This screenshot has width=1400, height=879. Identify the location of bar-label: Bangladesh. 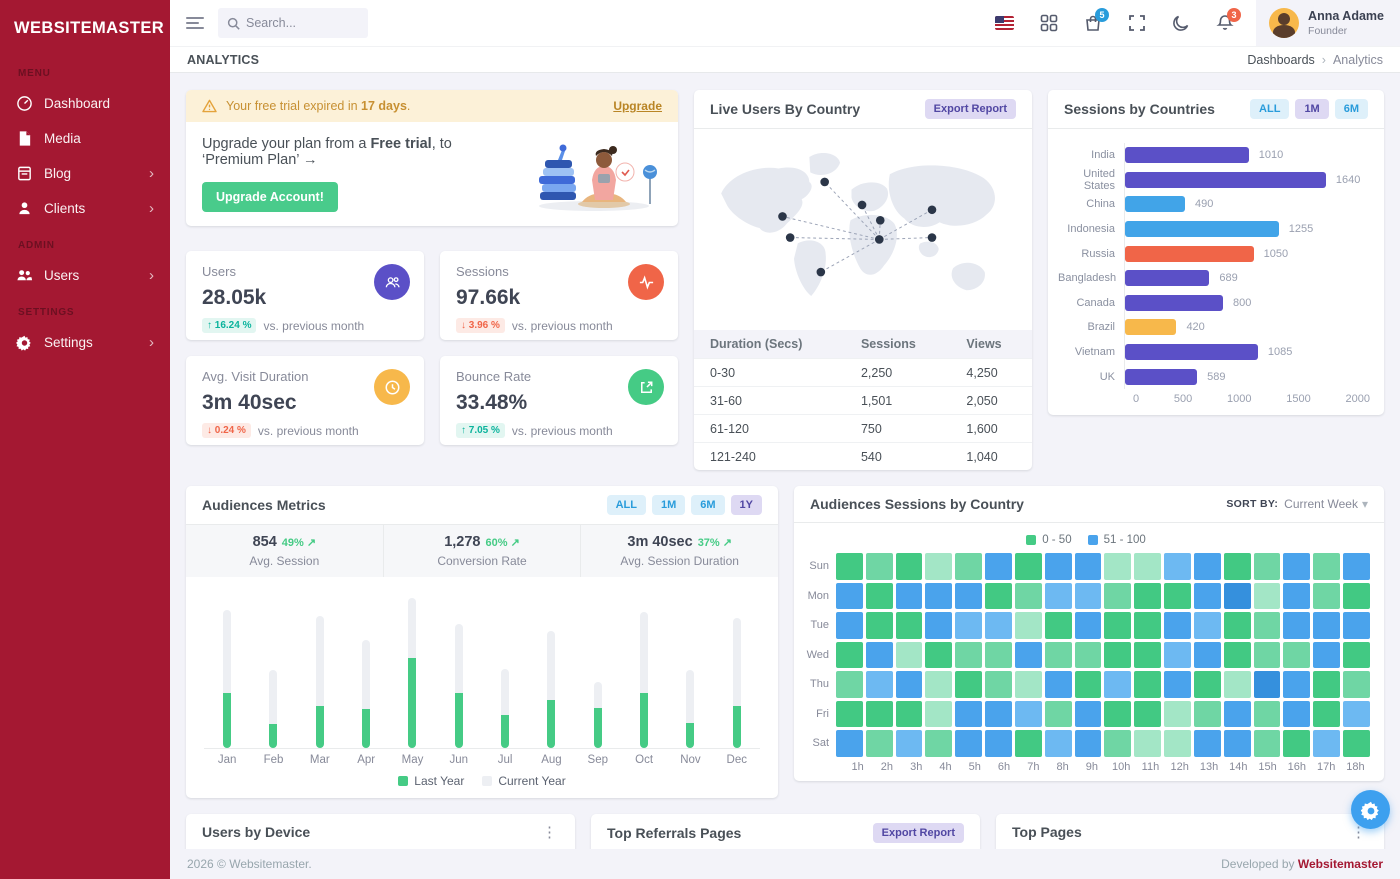
(1087, 278).